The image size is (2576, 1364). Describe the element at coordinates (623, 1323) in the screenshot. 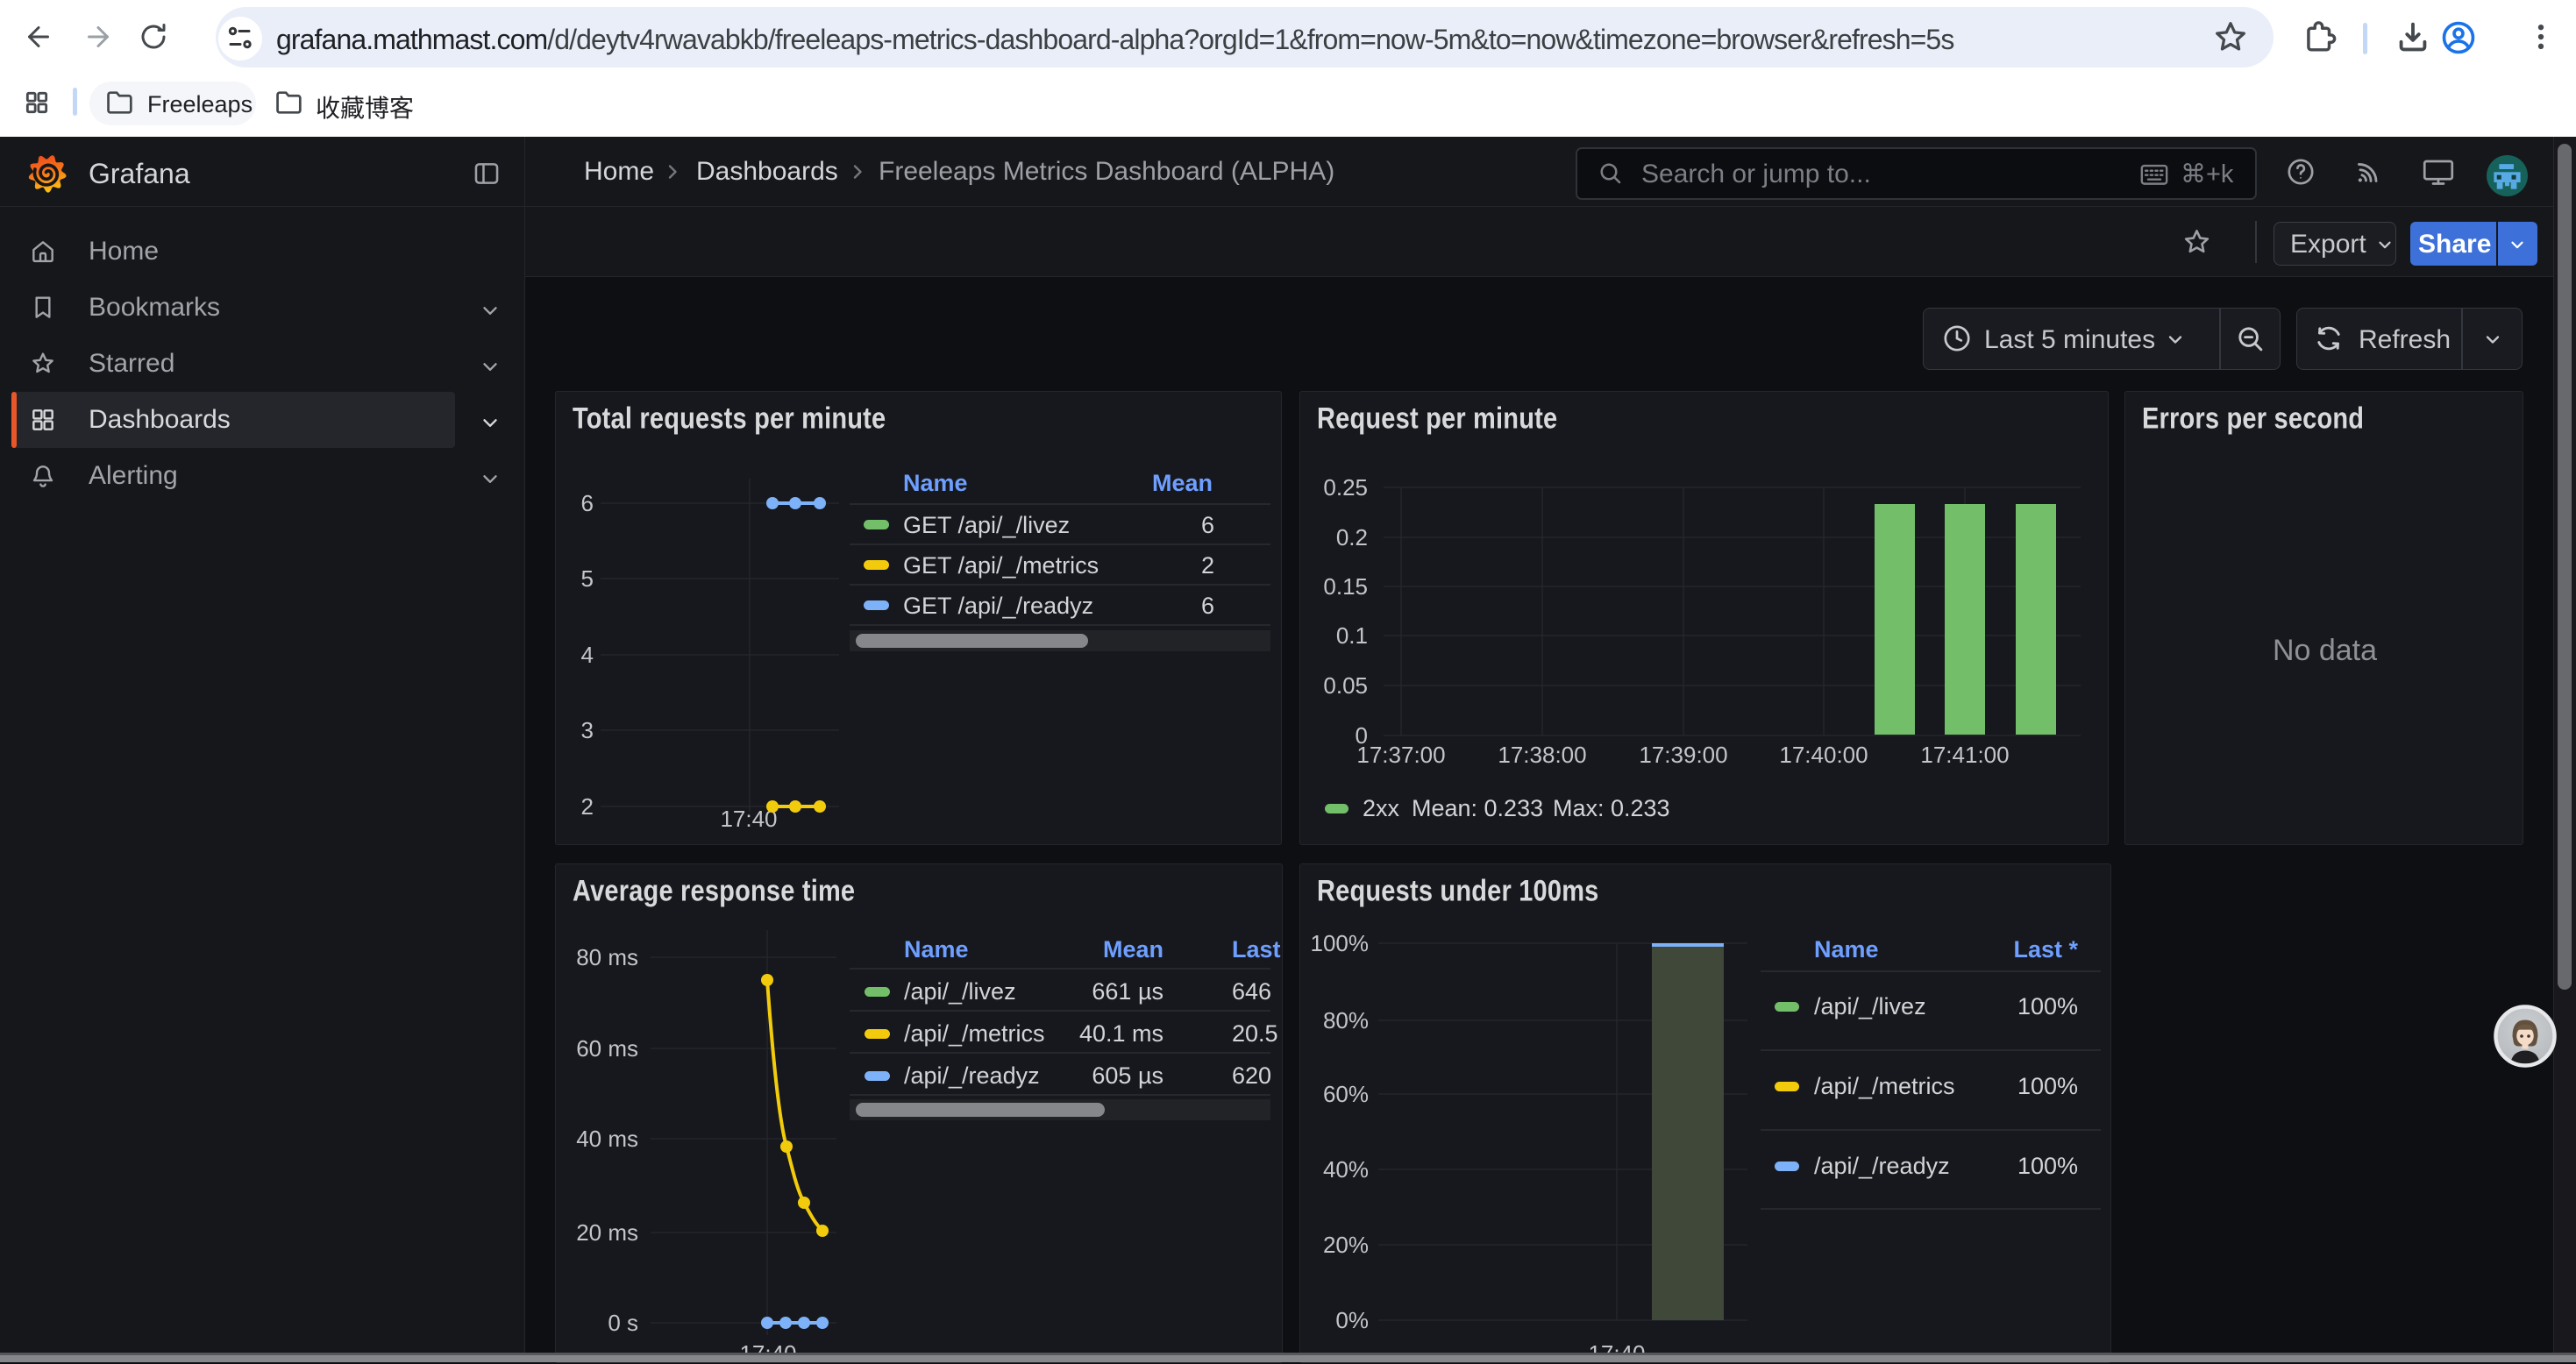

I see `svg-text: 0 s` at that location.